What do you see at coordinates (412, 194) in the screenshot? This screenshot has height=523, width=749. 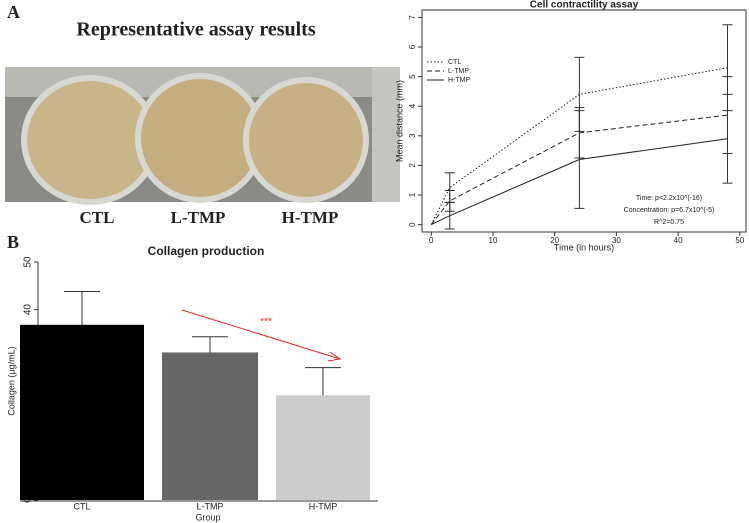 I see `y-tick-label: 1` at bounding box center [412, 194].